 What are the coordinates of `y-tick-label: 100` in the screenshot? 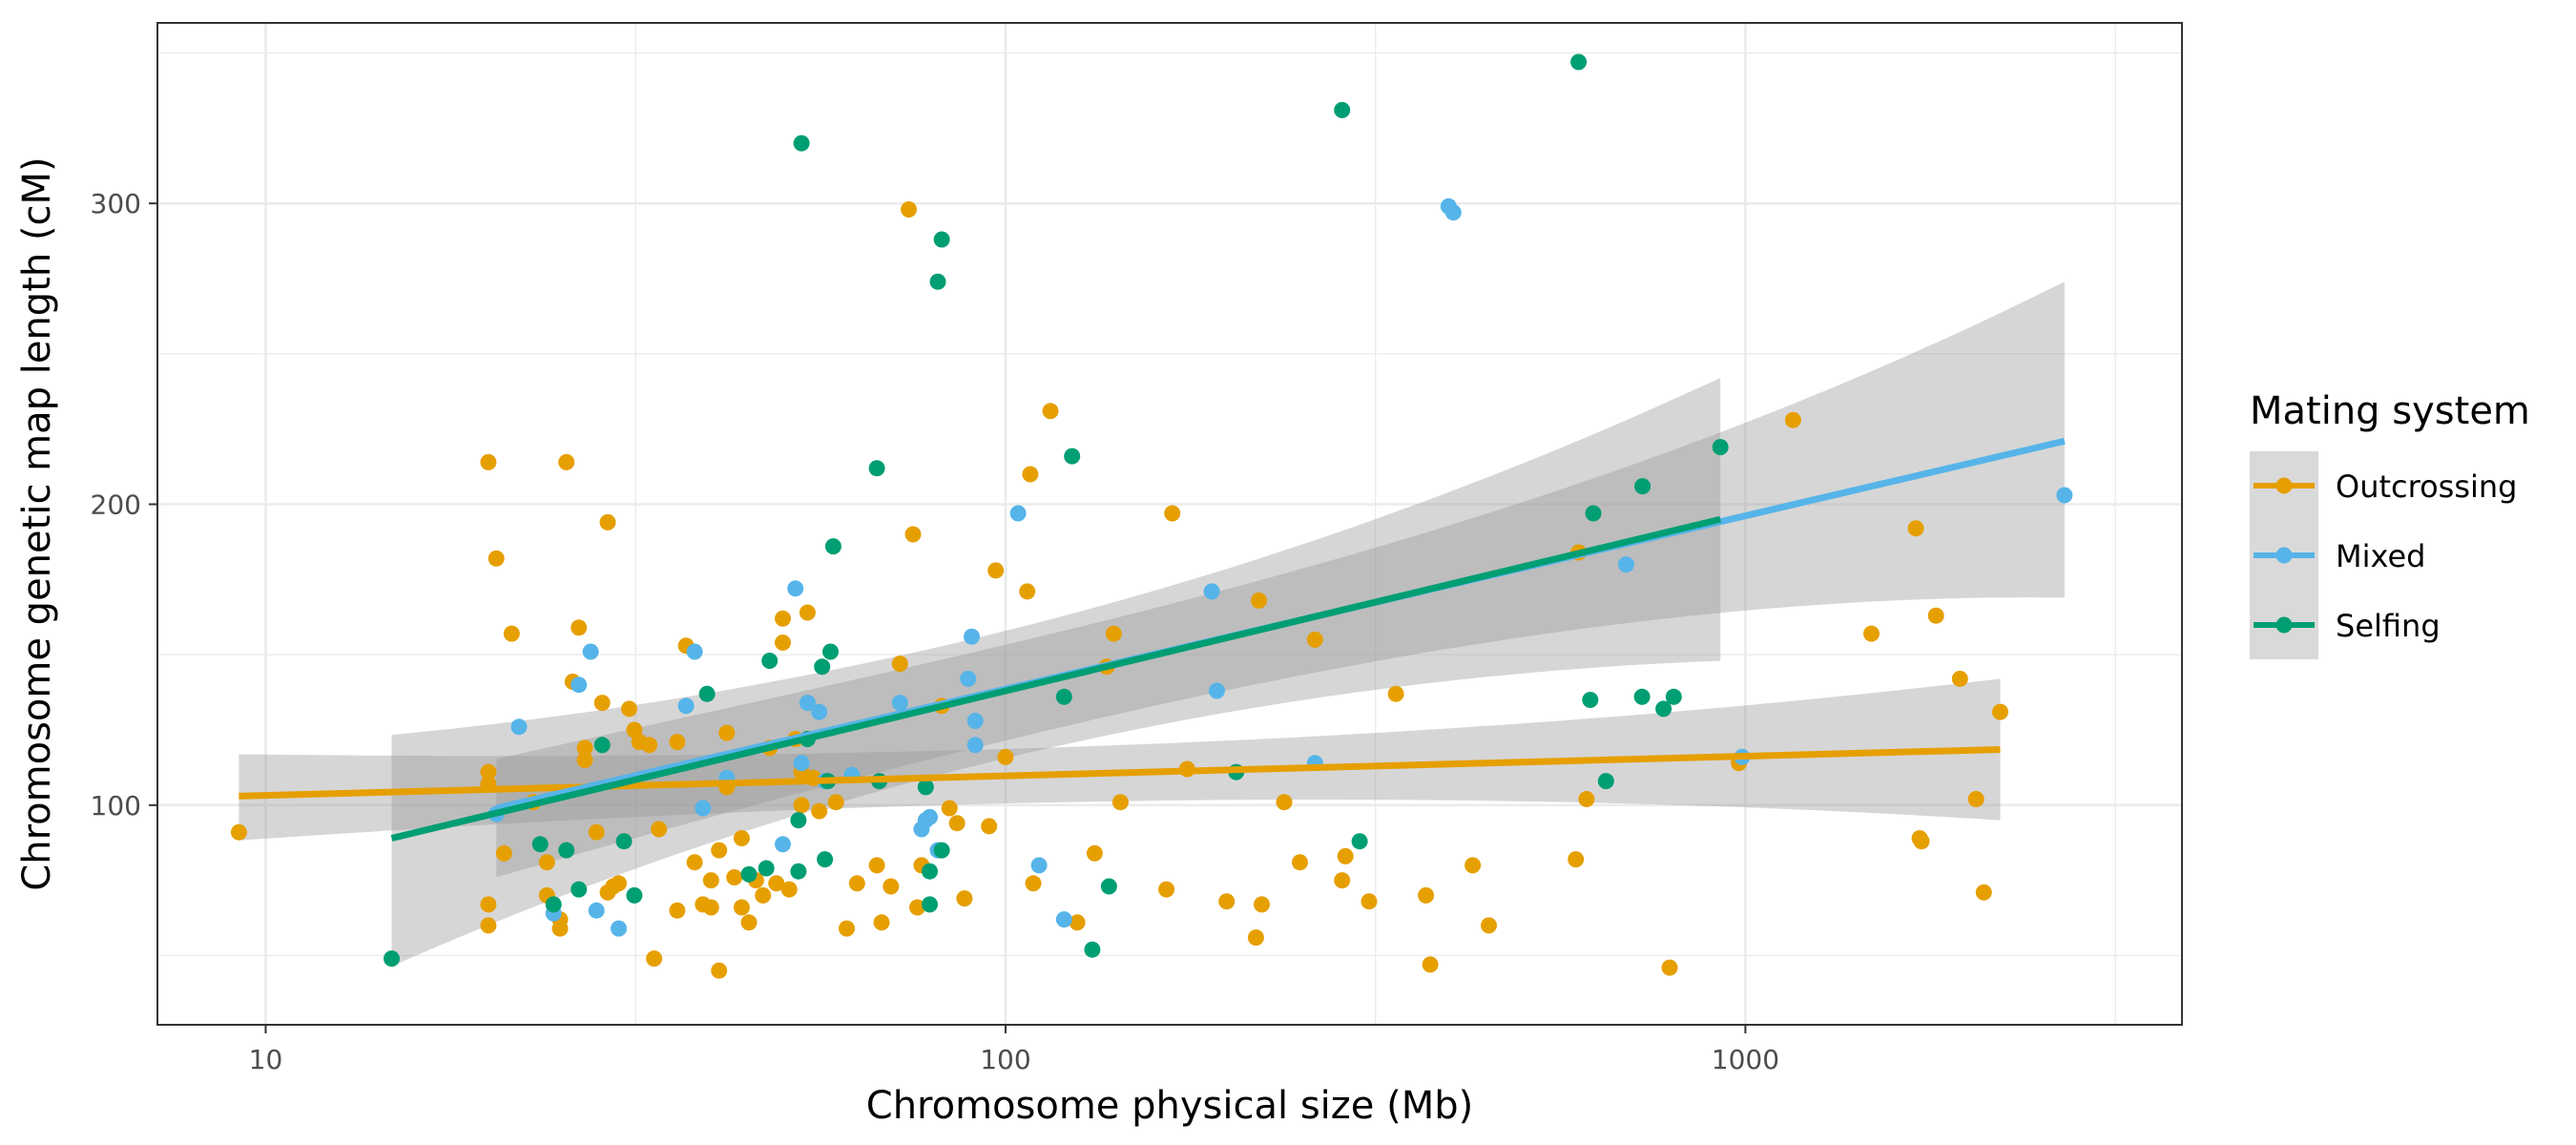 It's located at (116, 806).